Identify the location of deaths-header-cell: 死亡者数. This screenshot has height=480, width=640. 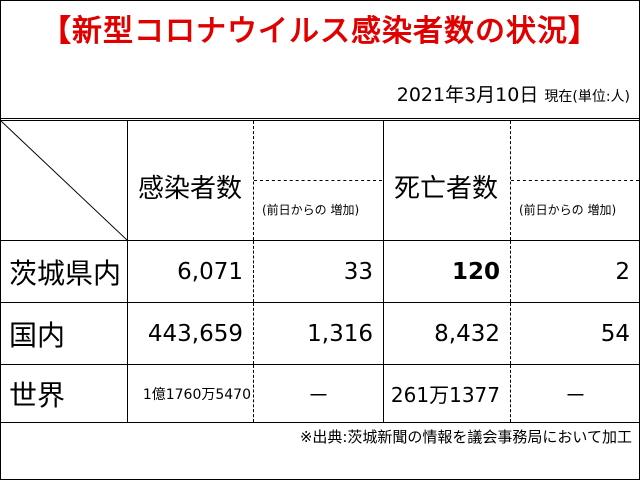
(447, 180).